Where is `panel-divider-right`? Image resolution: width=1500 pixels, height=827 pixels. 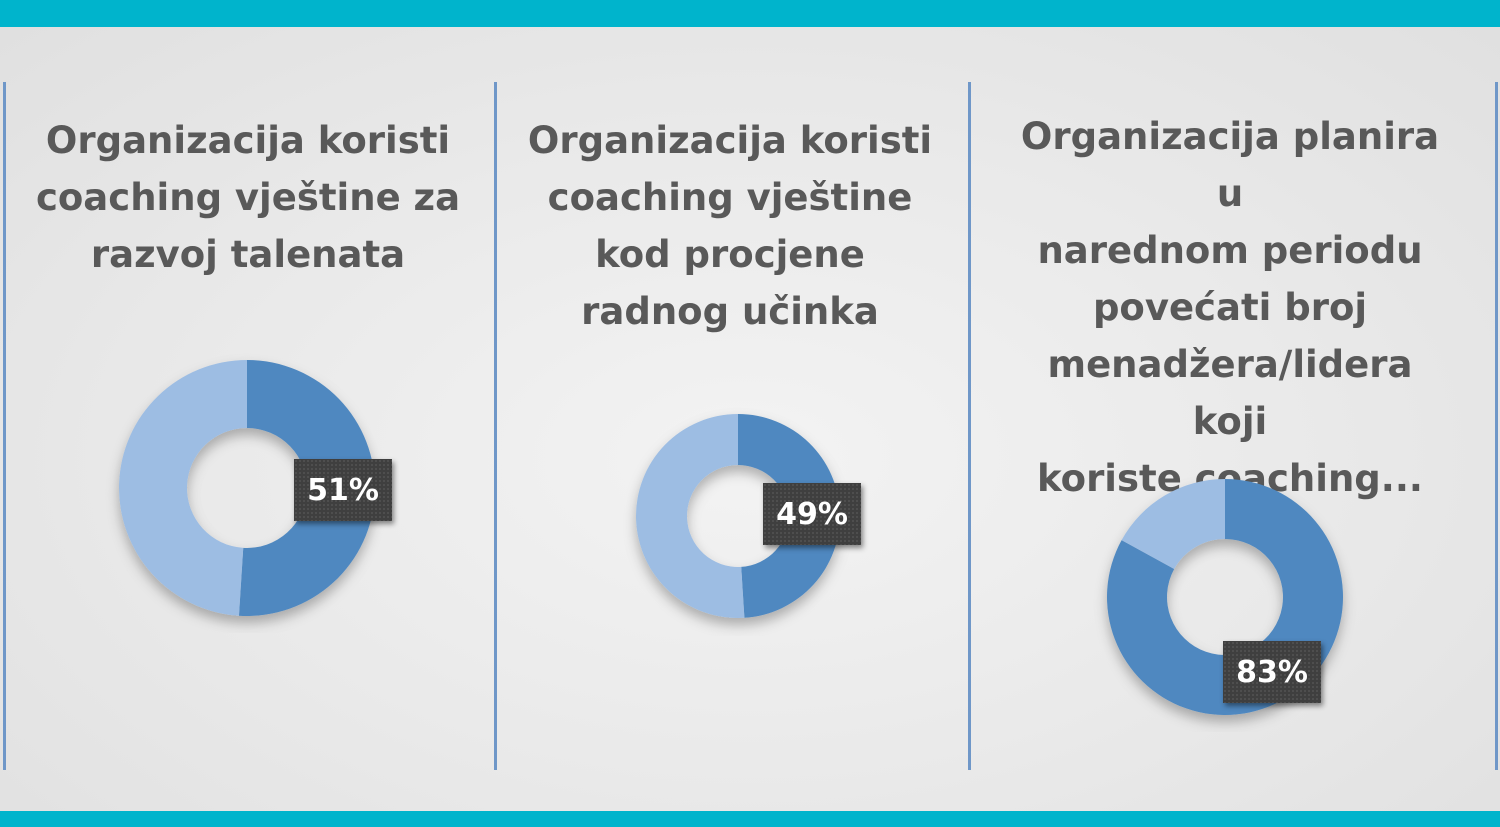
panel-divider-right is located at coordinates (1496, 426).